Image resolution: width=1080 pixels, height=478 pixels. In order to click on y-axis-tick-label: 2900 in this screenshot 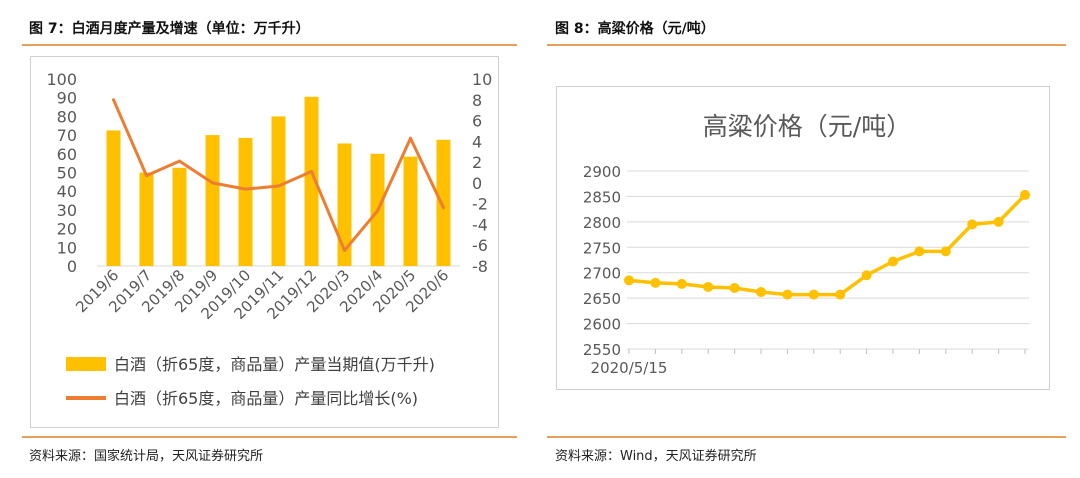, I will do `click(602, 172)`.